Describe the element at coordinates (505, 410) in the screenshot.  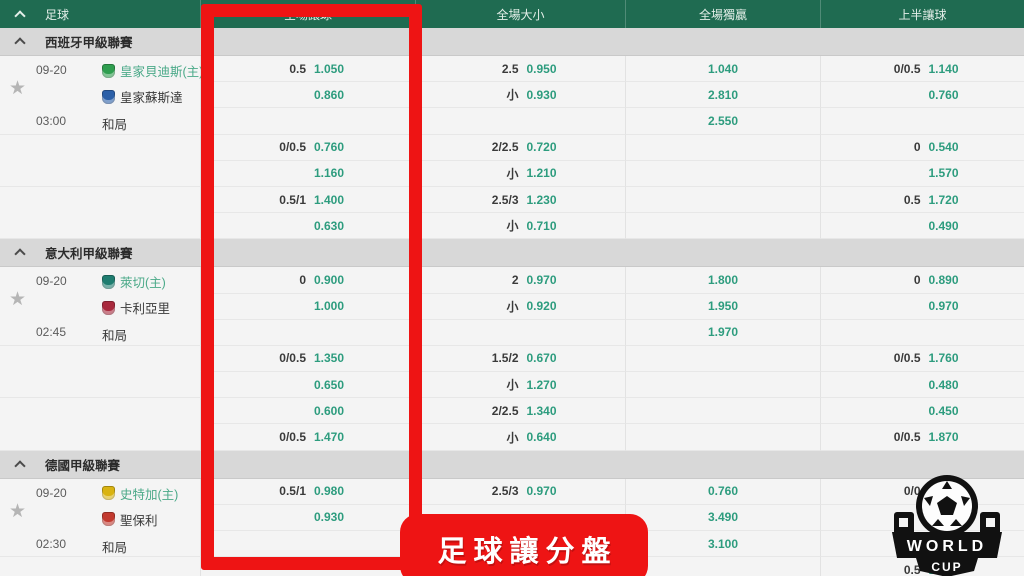
I see `total-line: 2/2.5` at that location.